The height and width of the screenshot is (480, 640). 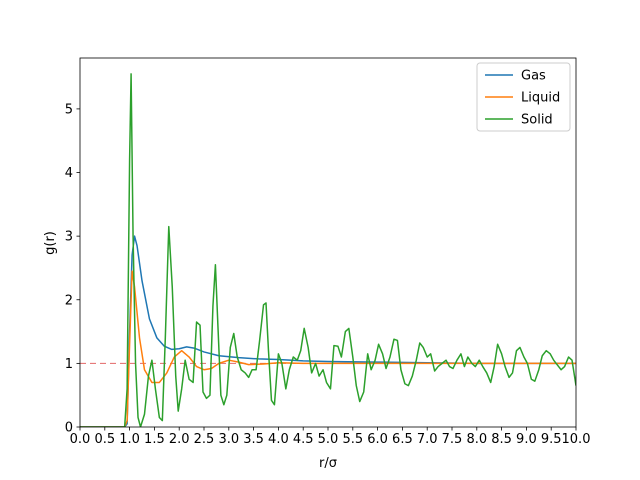 I want to click on x-tick-label: 3.0, so click(x=228, y=439).